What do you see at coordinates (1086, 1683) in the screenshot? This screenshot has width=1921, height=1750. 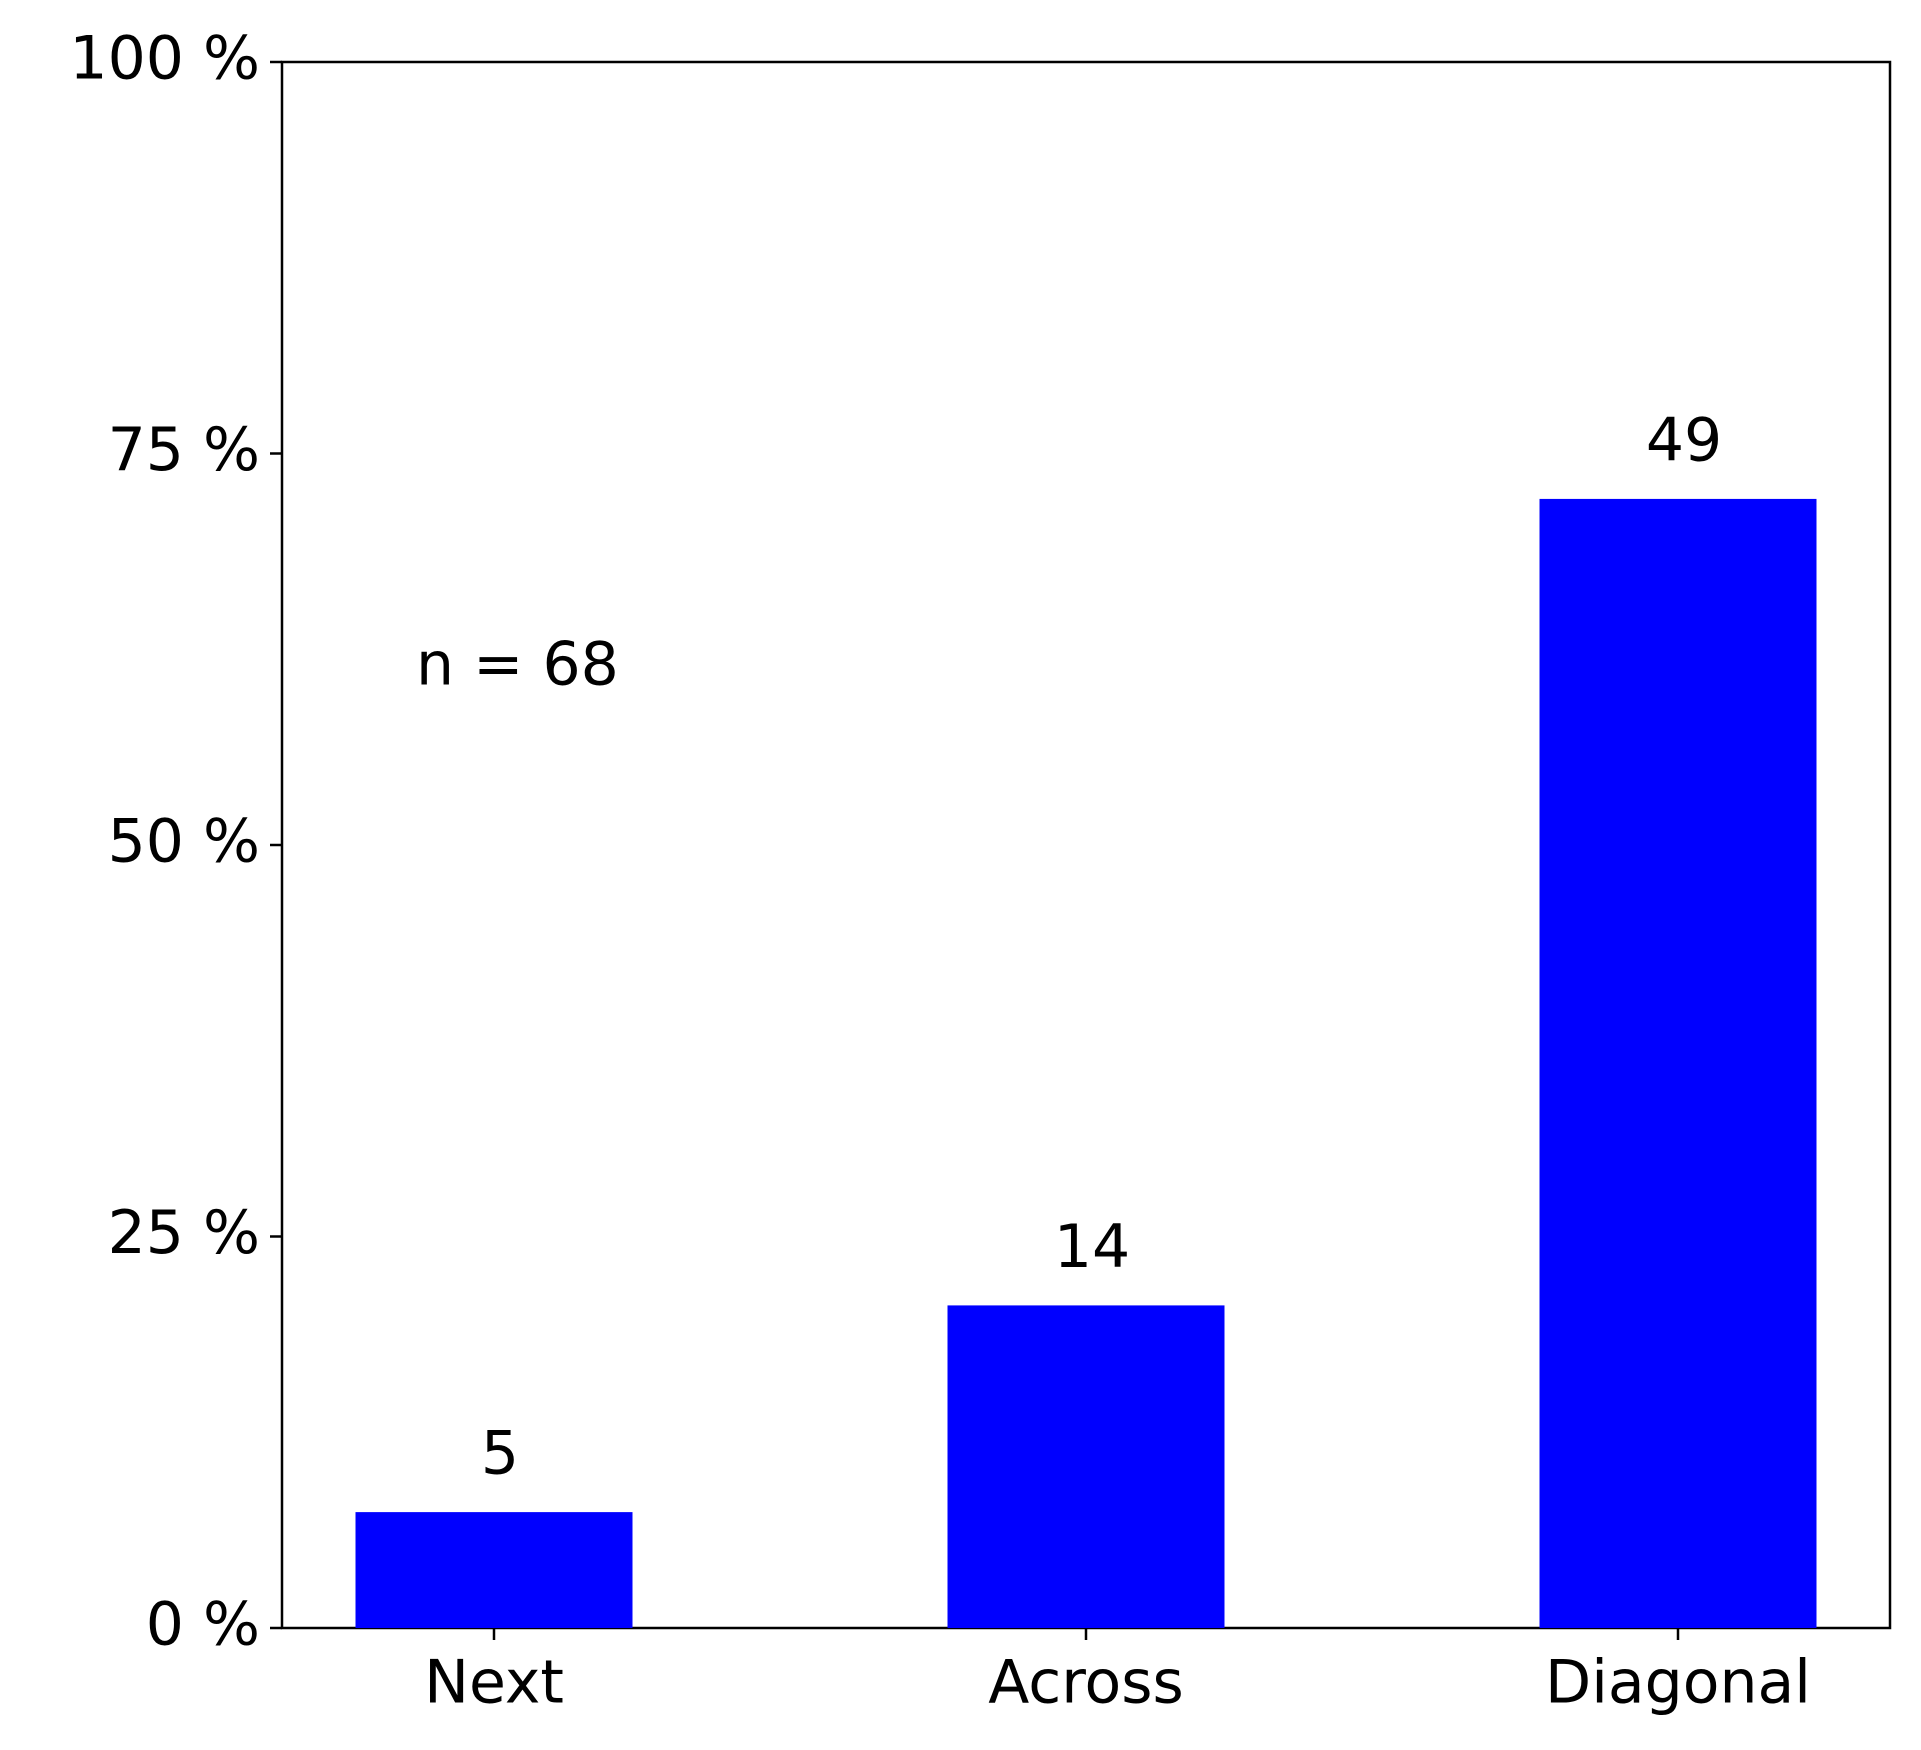 I see `x-tick-label: Across` at bounding box center [1086, 1683].